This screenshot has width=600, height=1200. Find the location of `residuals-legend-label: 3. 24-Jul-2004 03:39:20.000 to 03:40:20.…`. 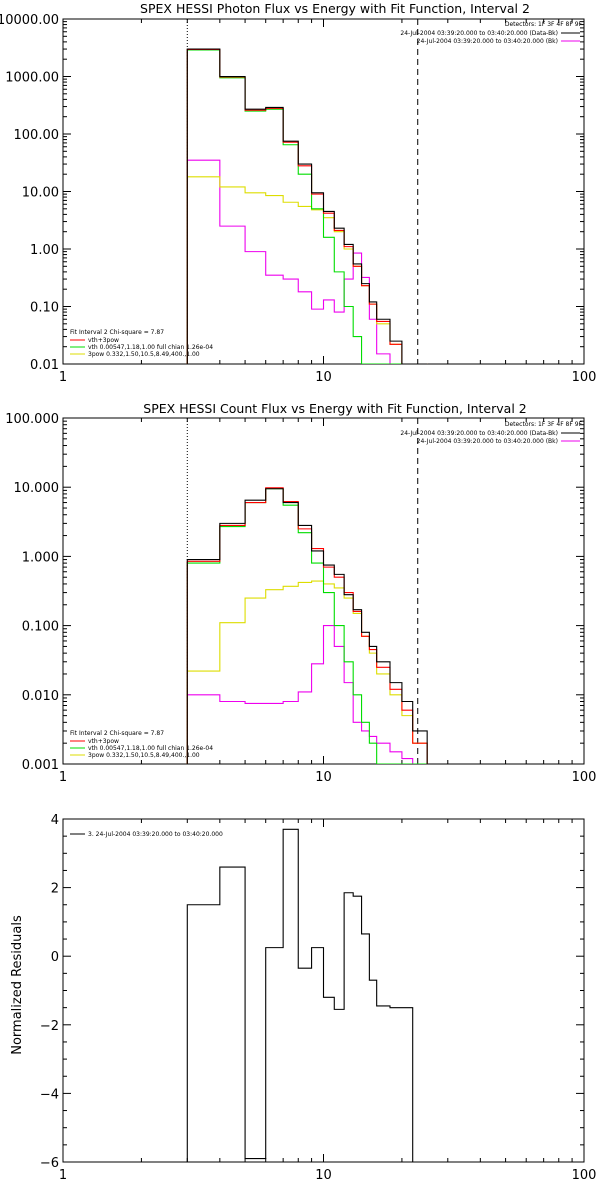

residuals-legend-label: 3. 24-Jul-2004 03:39:20.000 to 03:40:20.… is located at coordinates (155, 834).